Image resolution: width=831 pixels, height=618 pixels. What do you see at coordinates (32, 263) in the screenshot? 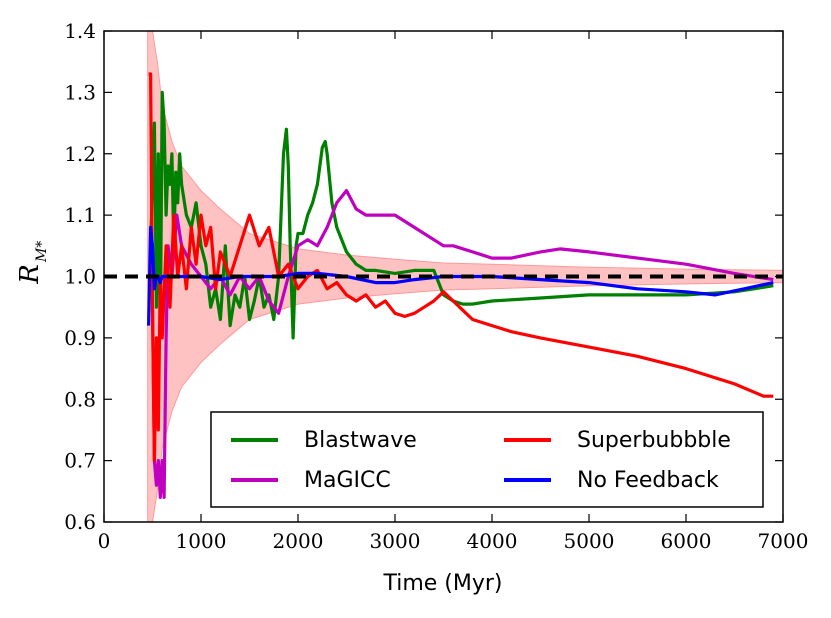
I see `y-axis-title: R M*` at bounding box center [32, 263].